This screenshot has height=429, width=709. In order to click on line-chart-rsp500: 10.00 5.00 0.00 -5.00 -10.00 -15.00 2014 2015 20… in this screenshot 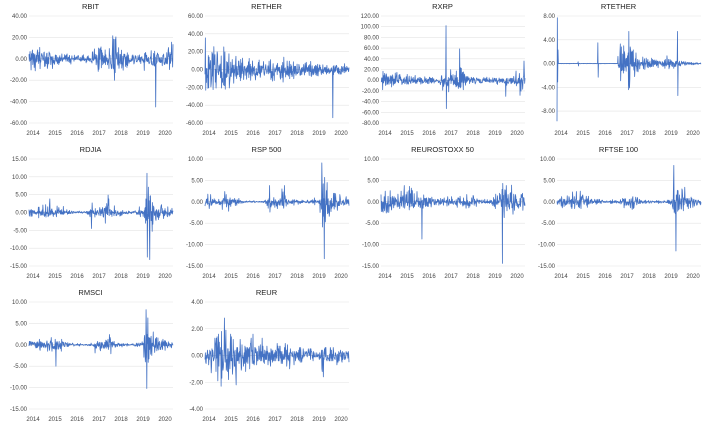, I will do `click(268, 218)`.